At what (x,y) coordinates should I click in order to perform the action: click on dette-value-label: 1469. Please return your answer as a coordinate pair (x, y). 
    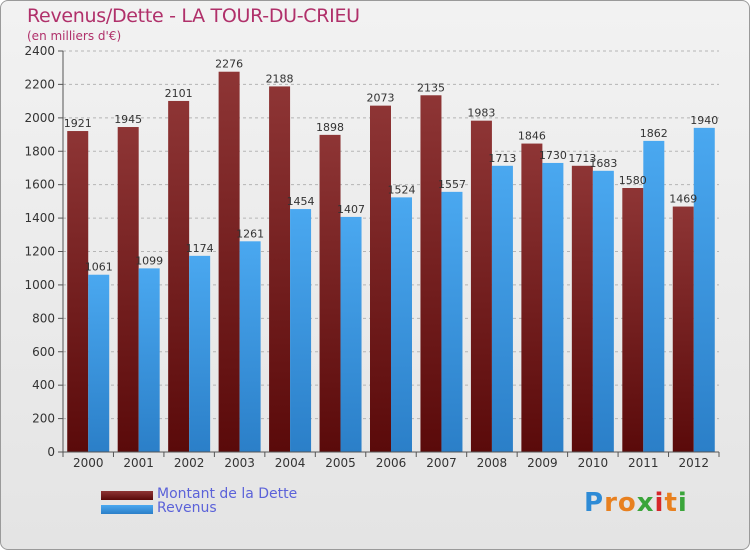
    Looking at the image, I should click on (683, 199).